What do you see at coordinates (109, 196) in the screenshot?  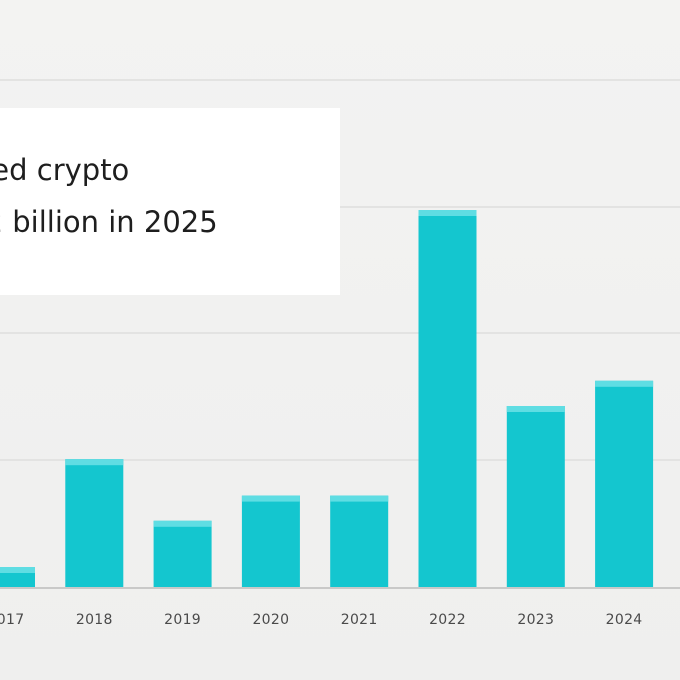 I see `annotation-text: Hacked crypto $3.42 billion in 2025` at bounding box center [109, 196].